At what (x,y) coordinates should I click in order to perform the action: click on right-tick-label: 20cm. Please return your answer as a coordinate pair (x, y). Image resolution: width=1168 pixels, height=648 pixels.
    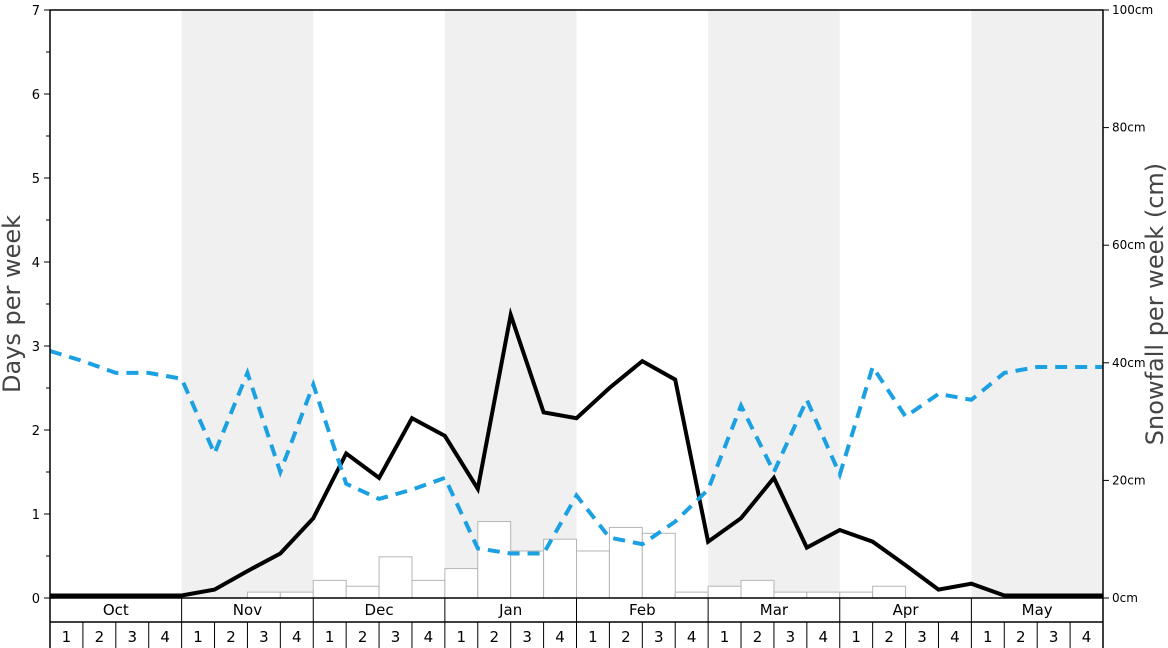
    Looking at the image, I should click on (1129, 480).